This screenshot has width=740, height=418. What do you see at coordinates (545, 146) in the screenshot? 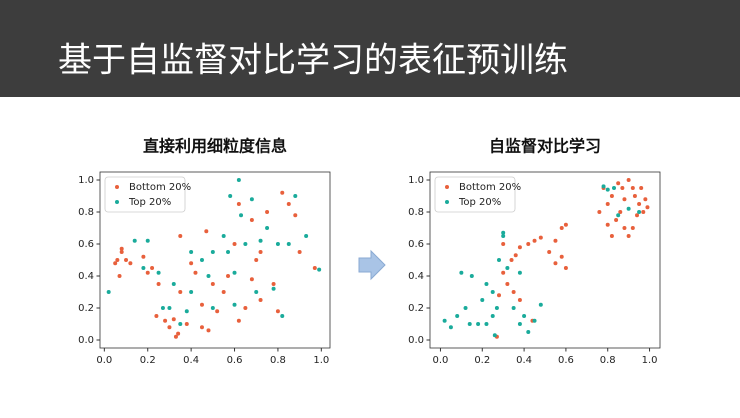
I see `chart-title: 自监督对比学习` at bounding box center [545, 146].